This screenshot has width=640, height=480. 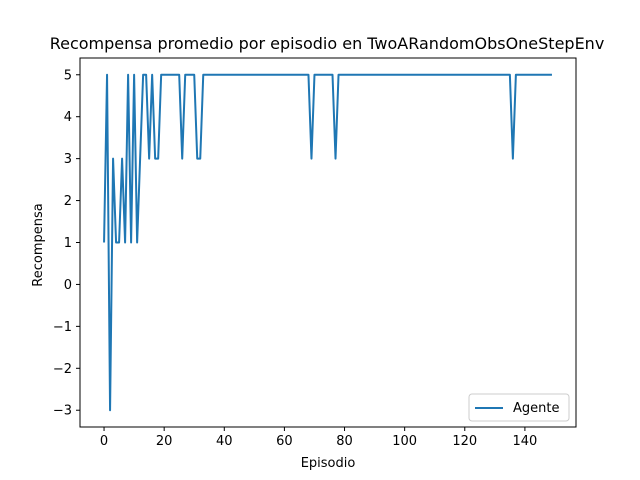 I want to click on y-axis-label: Recompensa, so click(x=38, y=244).